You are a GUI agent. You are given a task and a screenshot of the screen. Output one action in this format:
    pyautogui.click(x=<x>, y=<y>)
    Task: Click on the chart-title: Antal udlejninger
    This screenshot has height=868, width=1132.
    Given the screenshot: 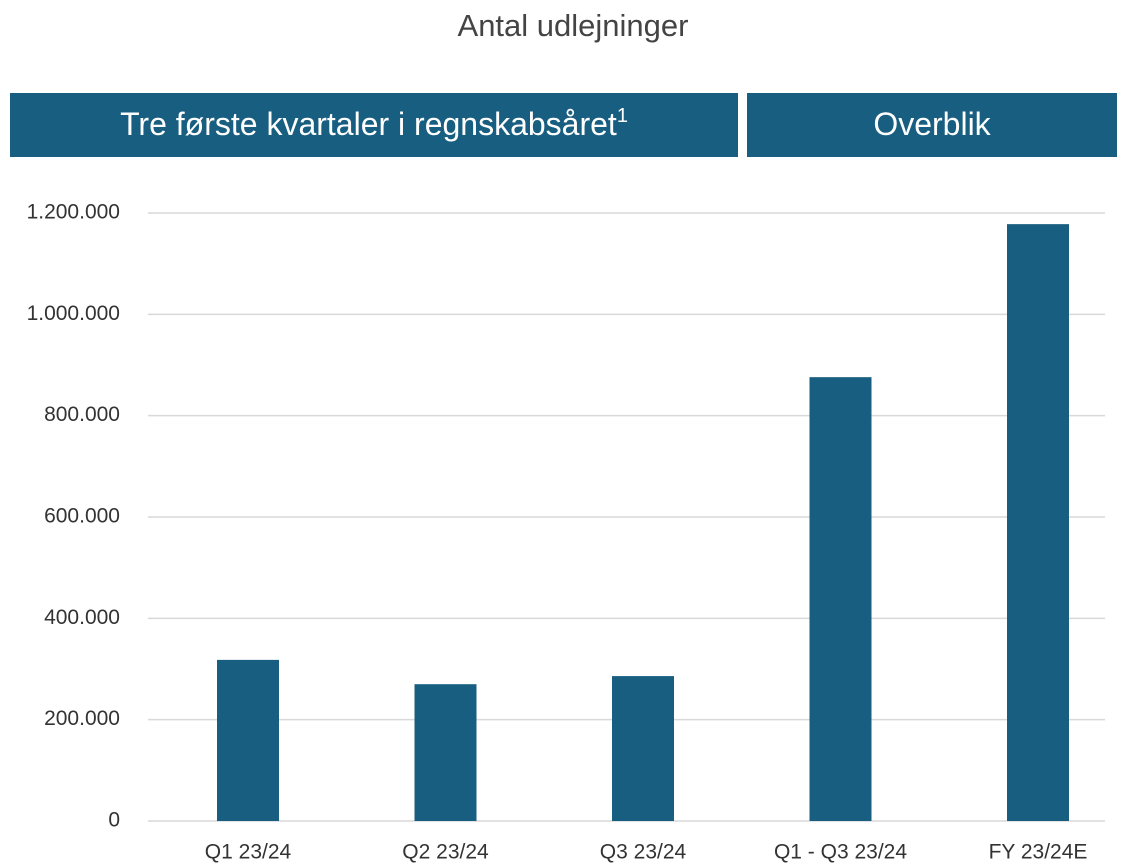 What is the action you would take?
    pyautogui.click(x=573, y=25)
    